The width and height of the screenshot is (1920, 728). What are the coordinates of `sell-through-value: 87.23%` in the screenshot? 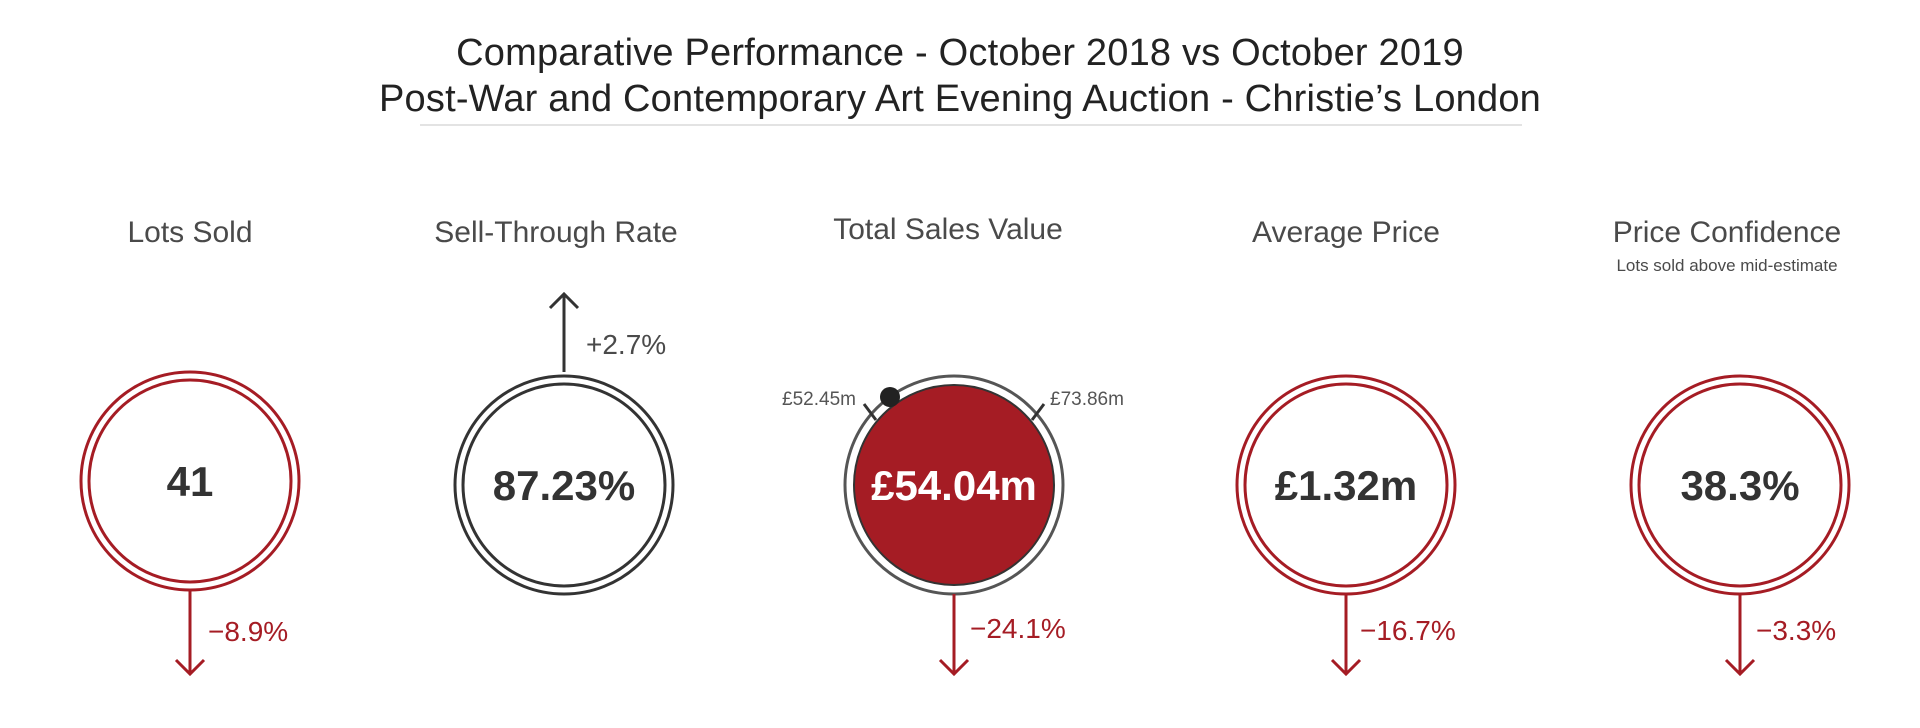 It's located at (564, 485).